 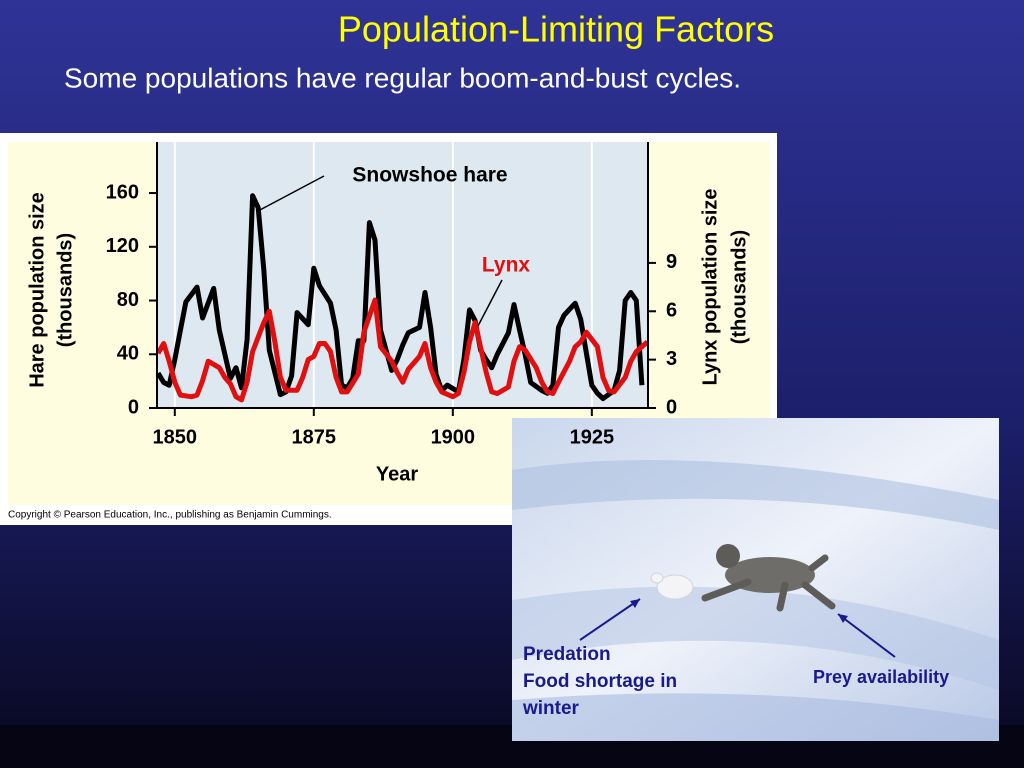 What do you see at coordinates (671, 407) in the screenshot?
I see `y2-tick-label: 0` at bounding box center [671, 407].